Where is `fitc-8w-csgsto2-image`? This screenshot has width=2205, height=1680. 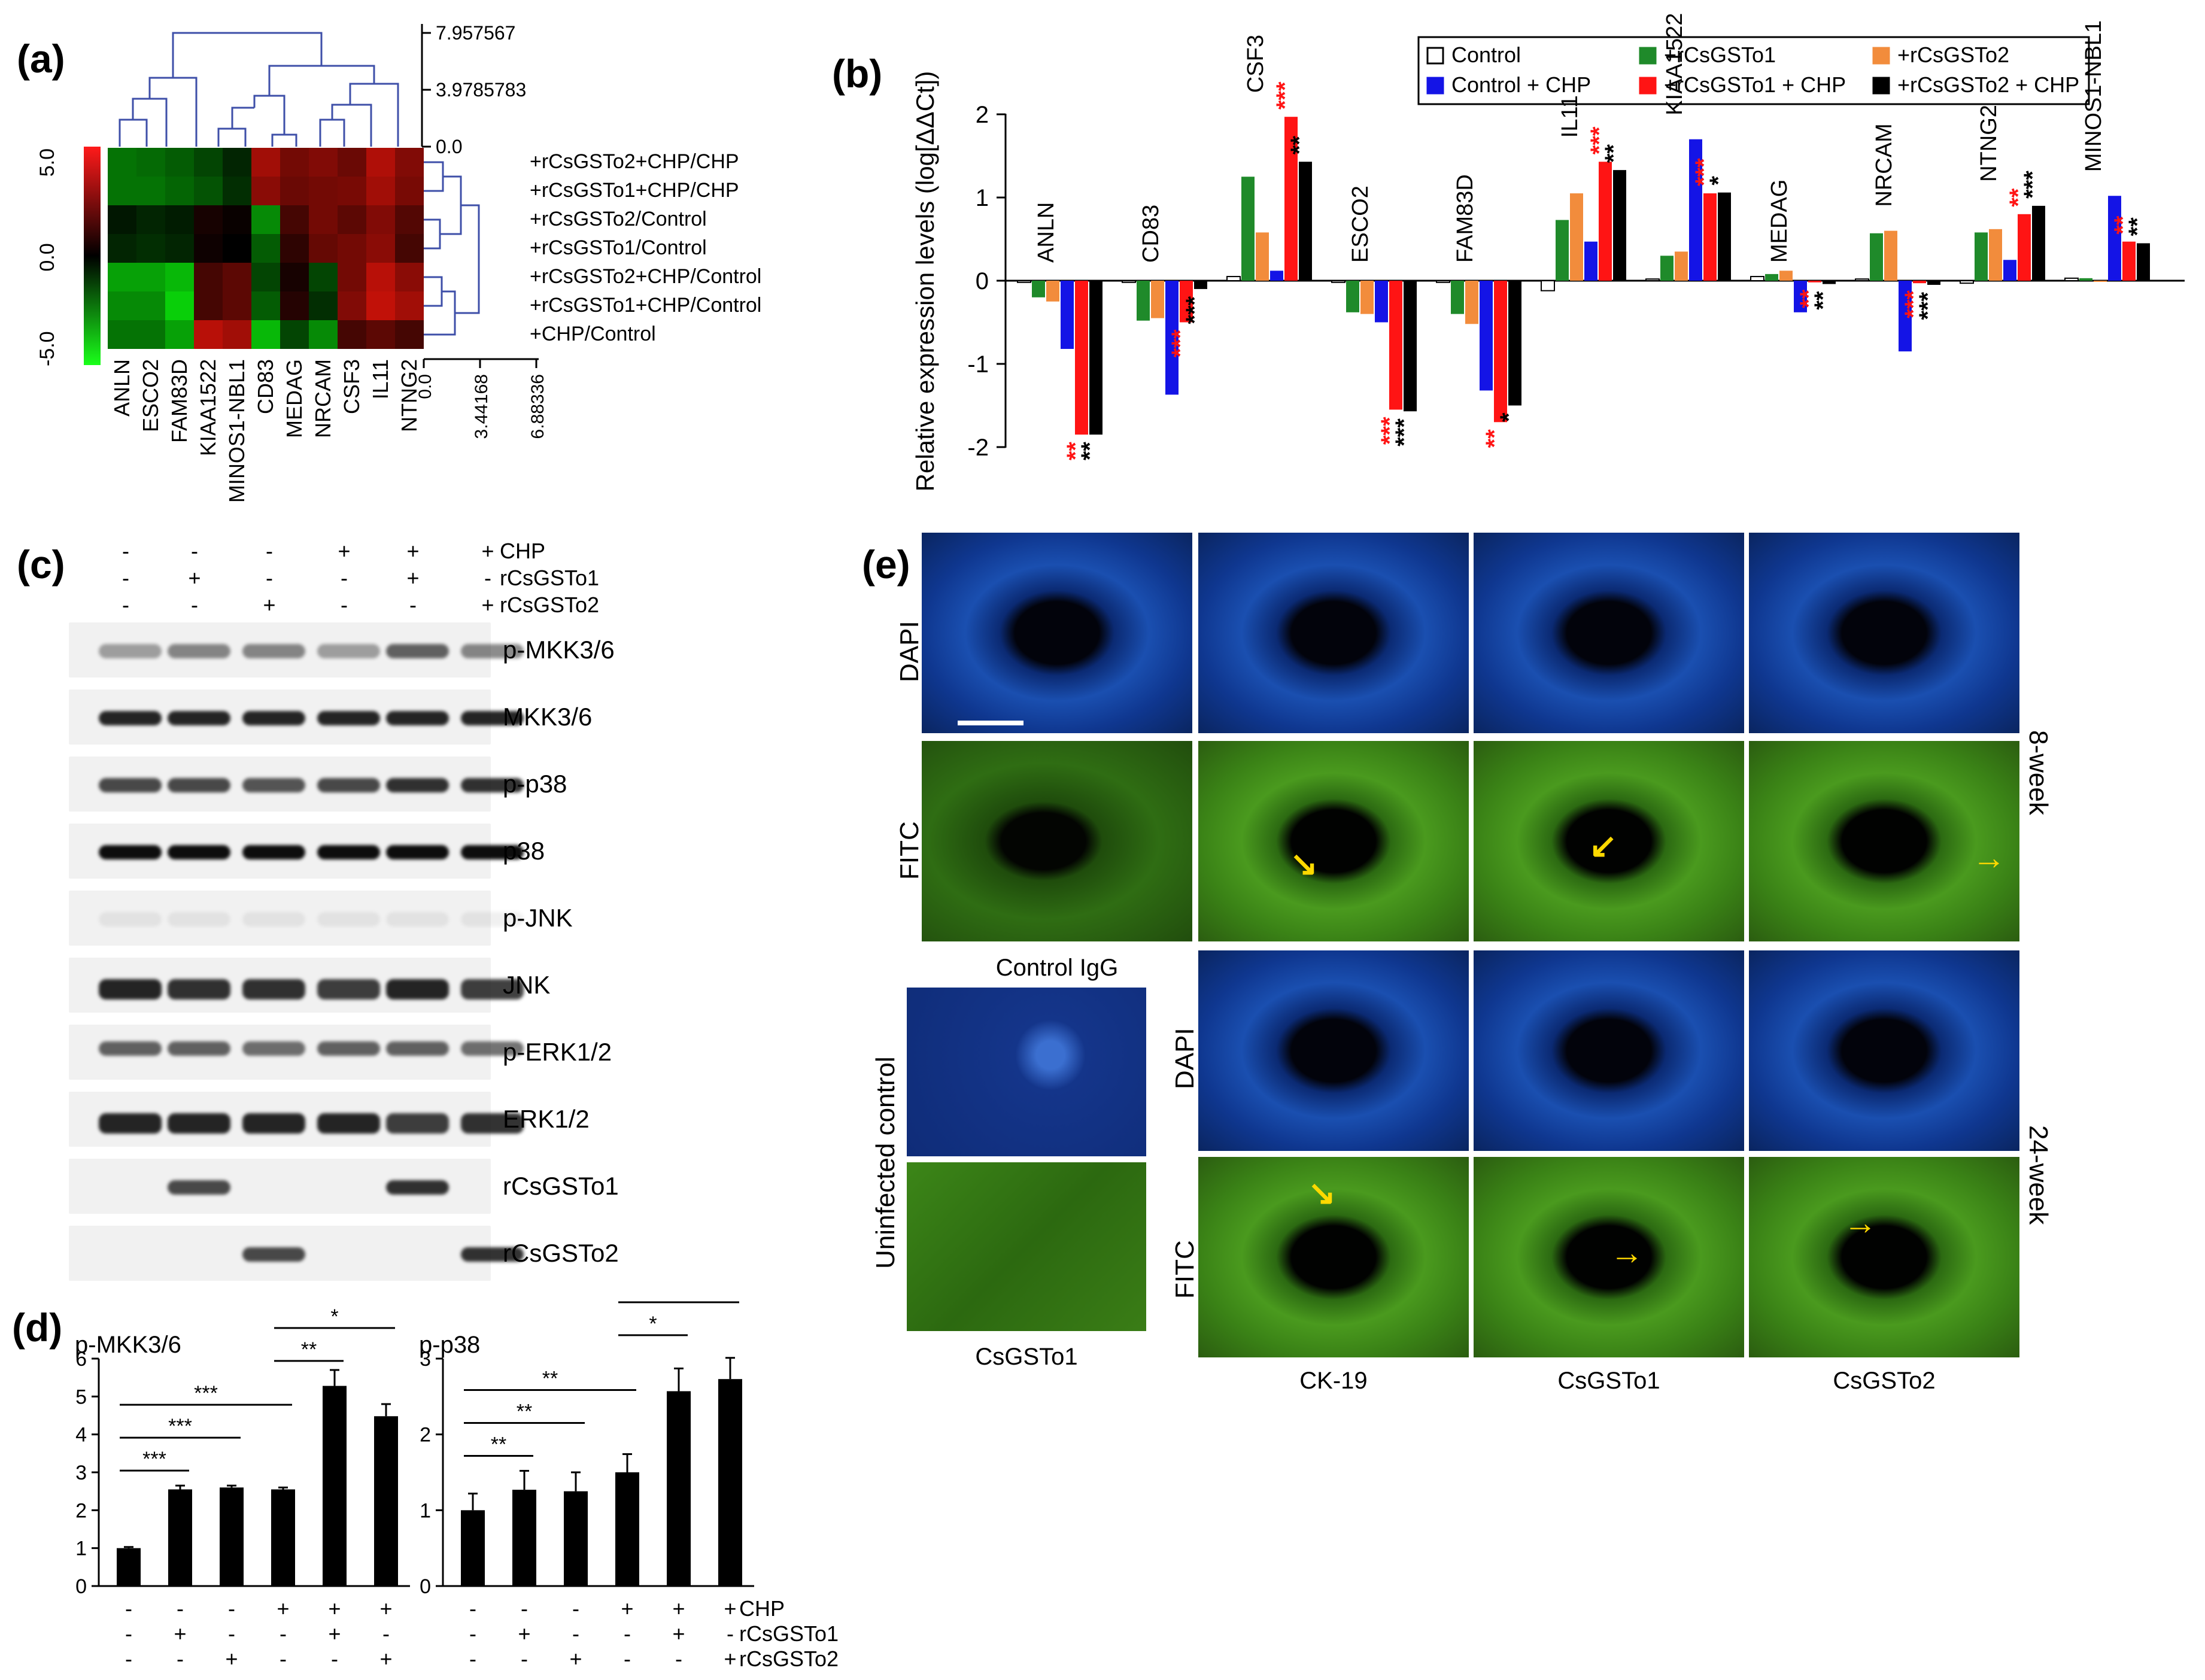 fitc-8w-csgsto2-image is located at coordinates (1884, 841).